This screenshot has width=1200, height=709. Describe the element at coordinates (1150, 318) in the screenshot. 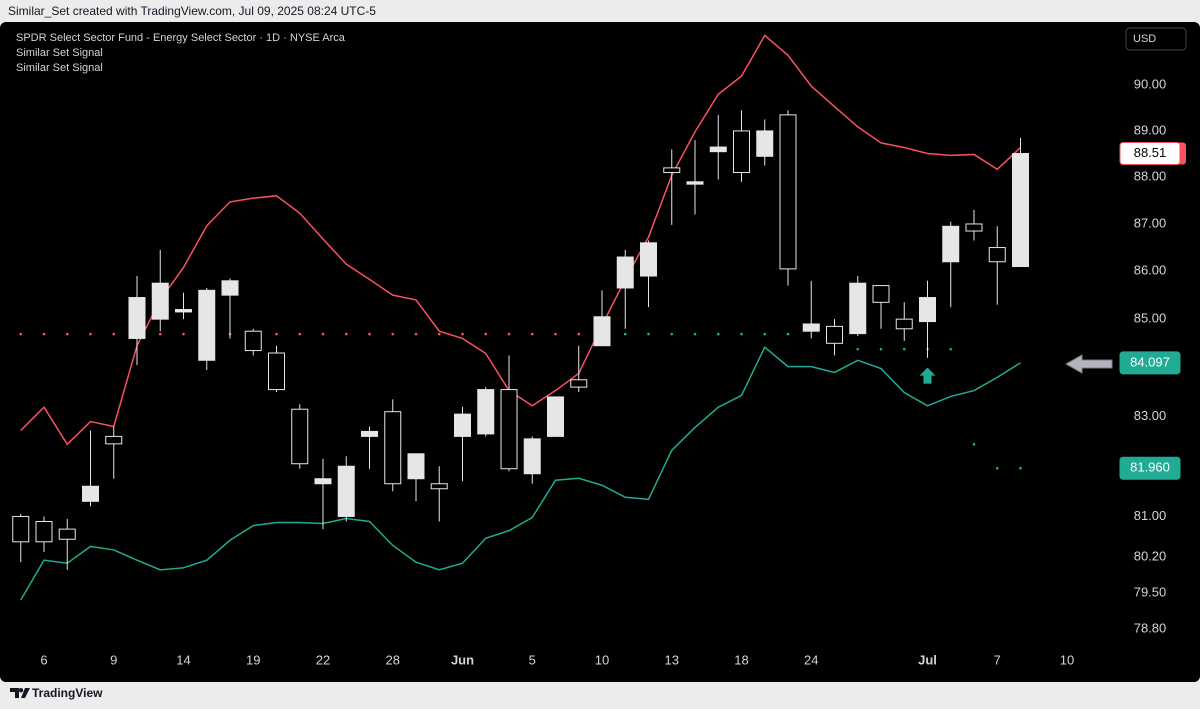

I see `y-tick-label: 85.00` at that location.